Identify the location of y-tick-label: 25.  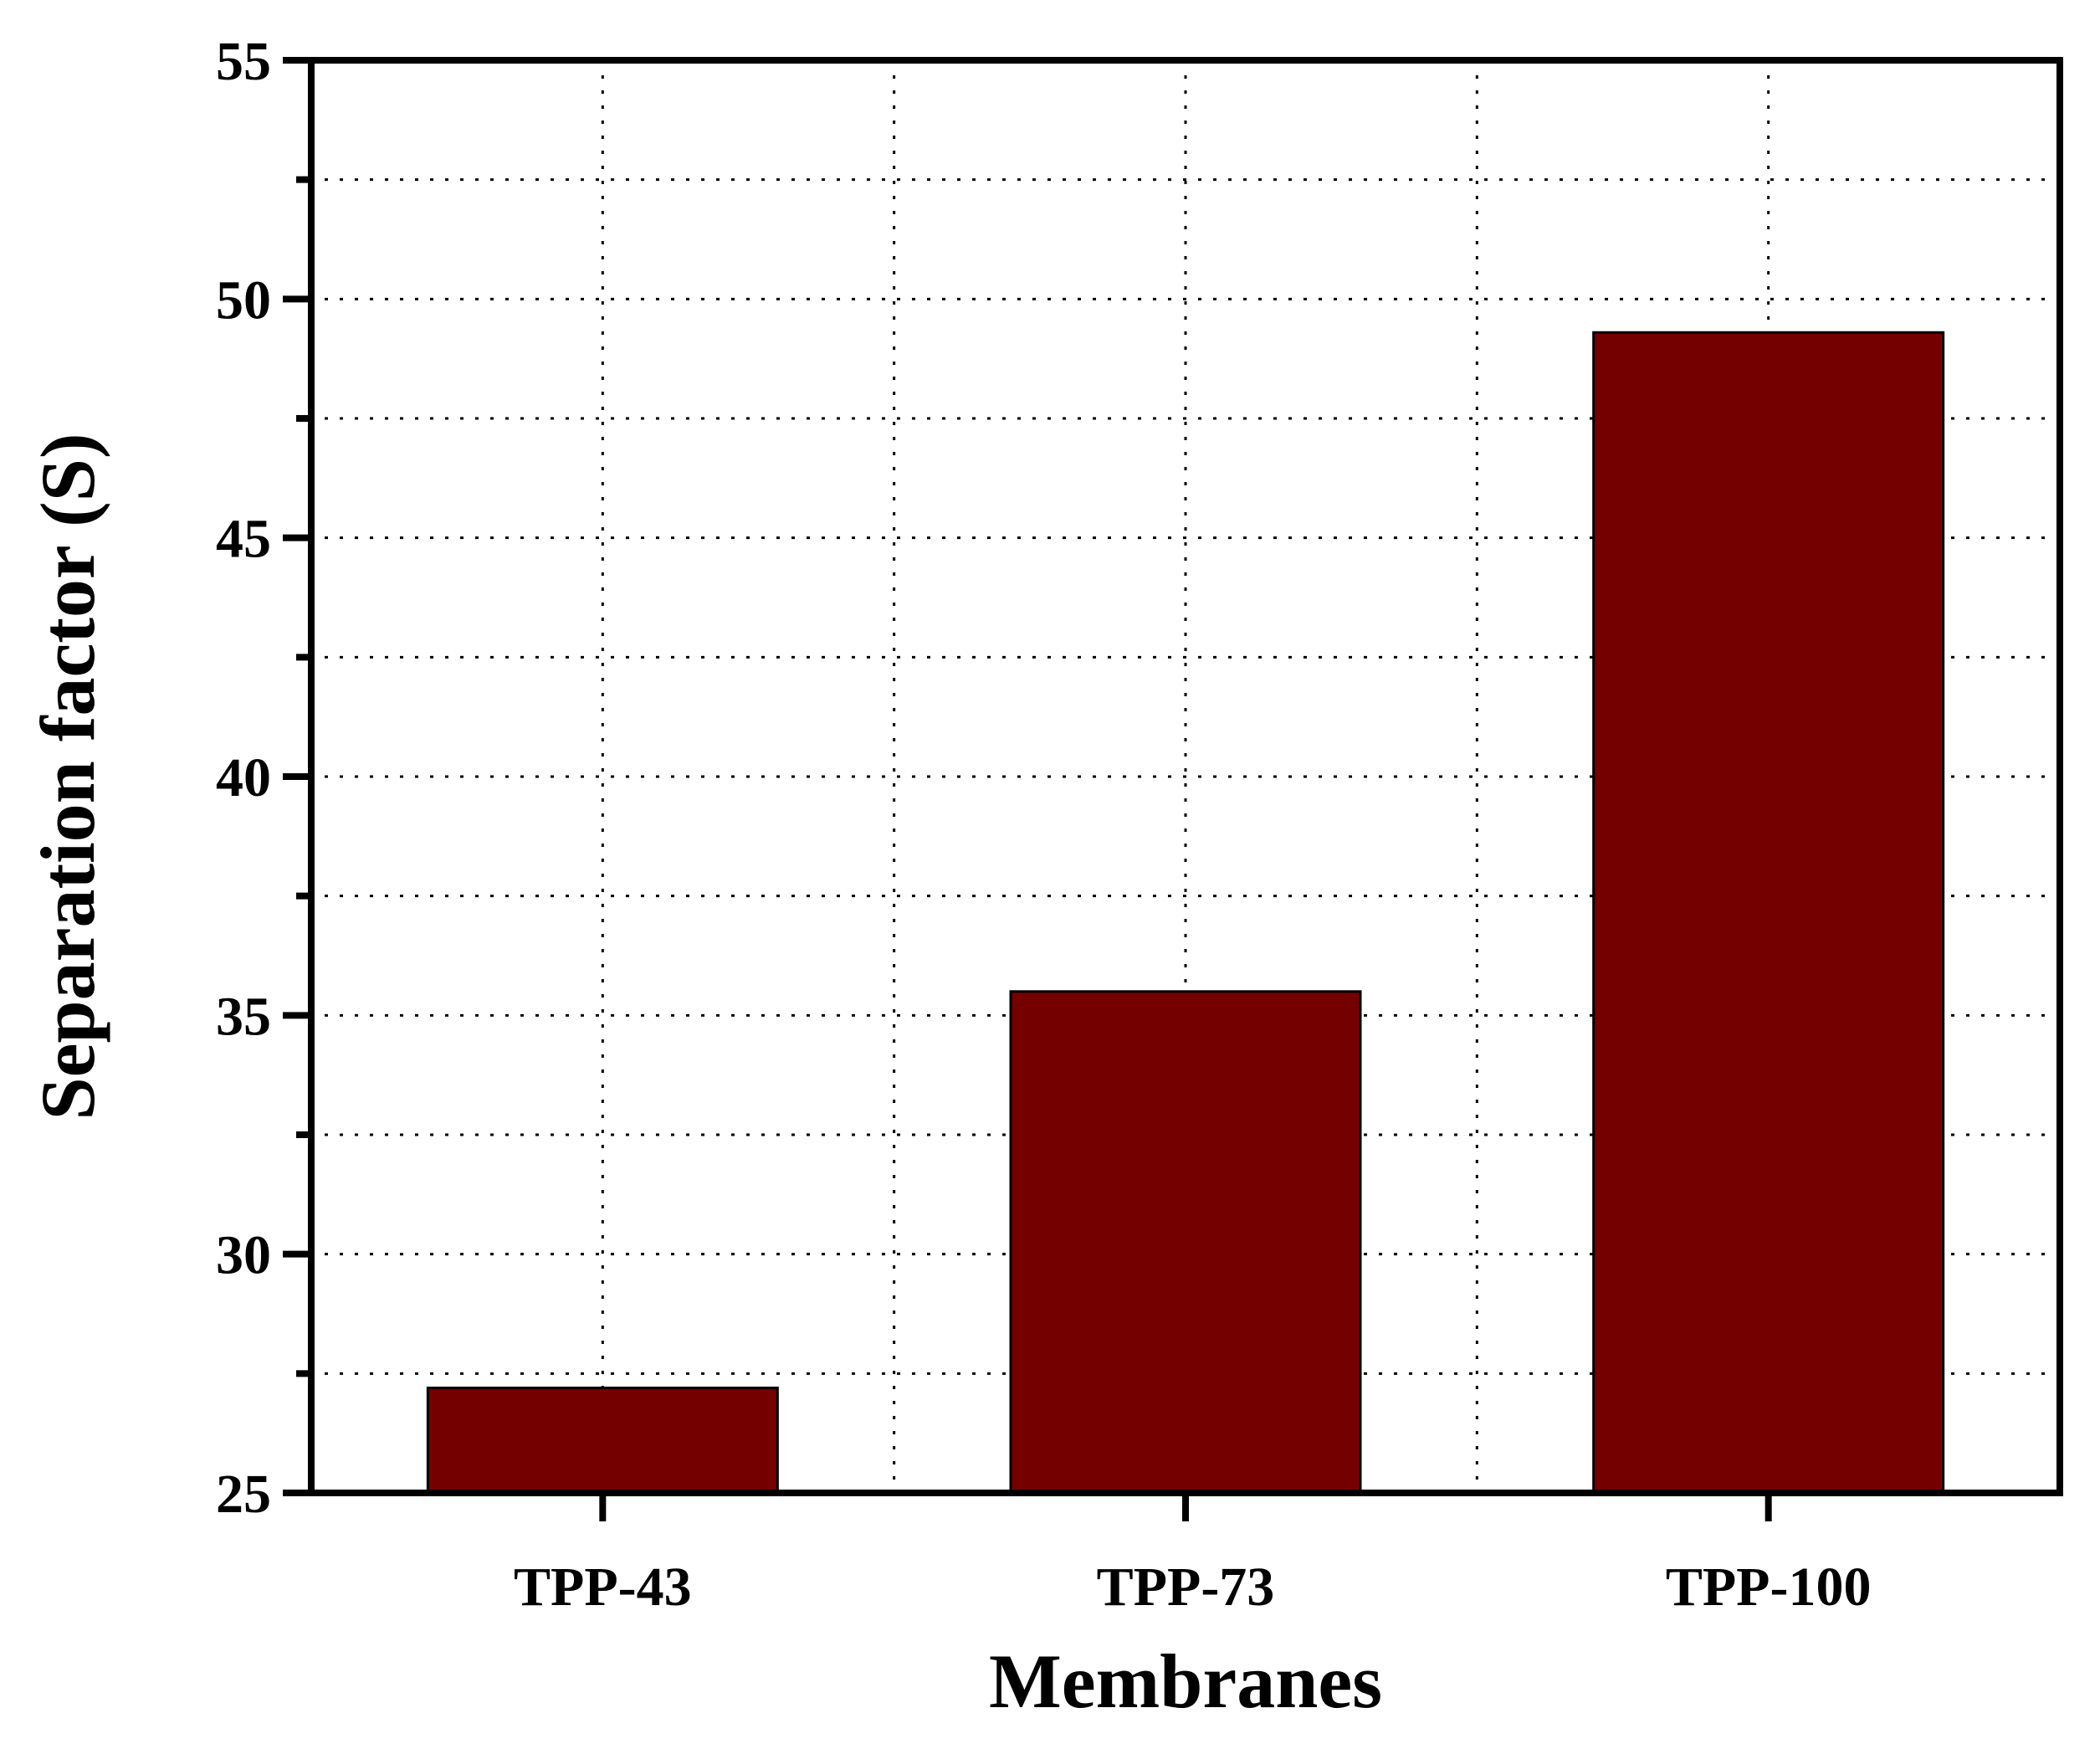
(243, 1494).